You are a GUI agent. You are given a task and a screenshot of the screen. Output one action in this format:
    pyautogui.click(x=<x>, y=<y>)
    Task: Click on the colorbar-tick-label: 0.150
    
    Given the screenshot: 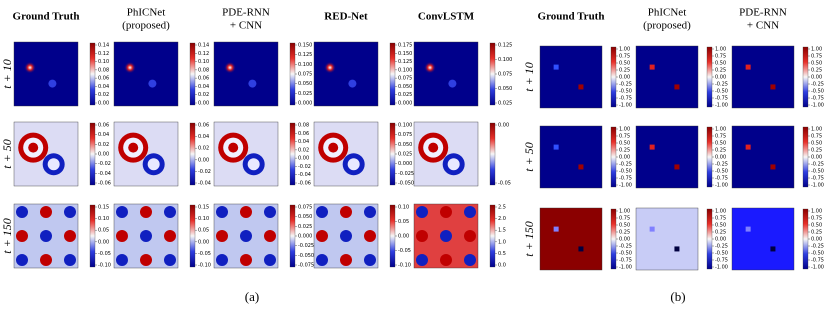 What is the action you would take?
    pyautogui.click(x=305, y=46)
    